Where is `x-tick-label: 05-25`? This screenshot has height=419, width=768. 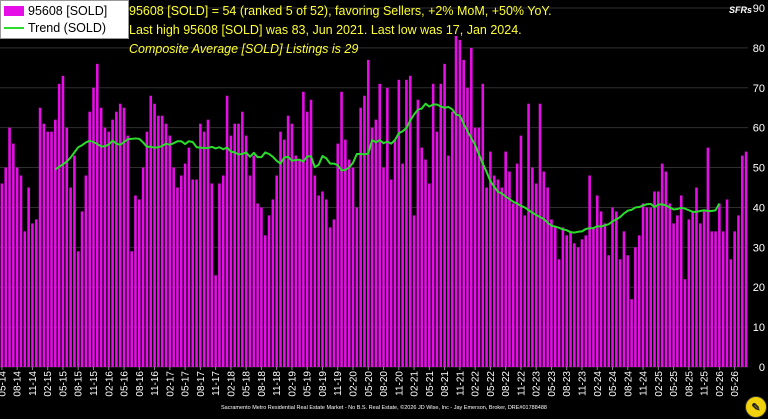
x-tick-label: 05-25 is located at coordinates (674, 384).